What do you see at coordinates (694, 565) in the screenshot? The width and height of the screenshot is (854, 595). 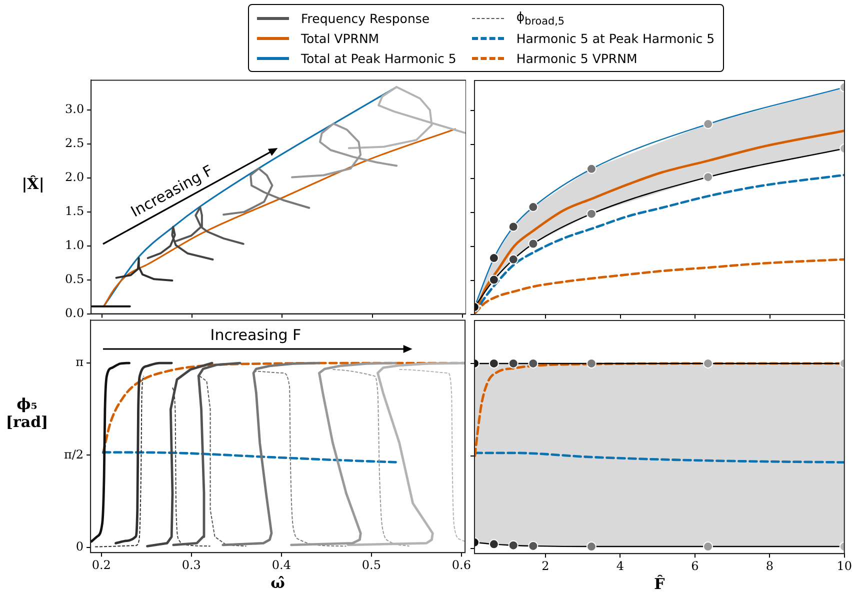 I see `x-tick-label: 6` at bounding box center [694, 565].